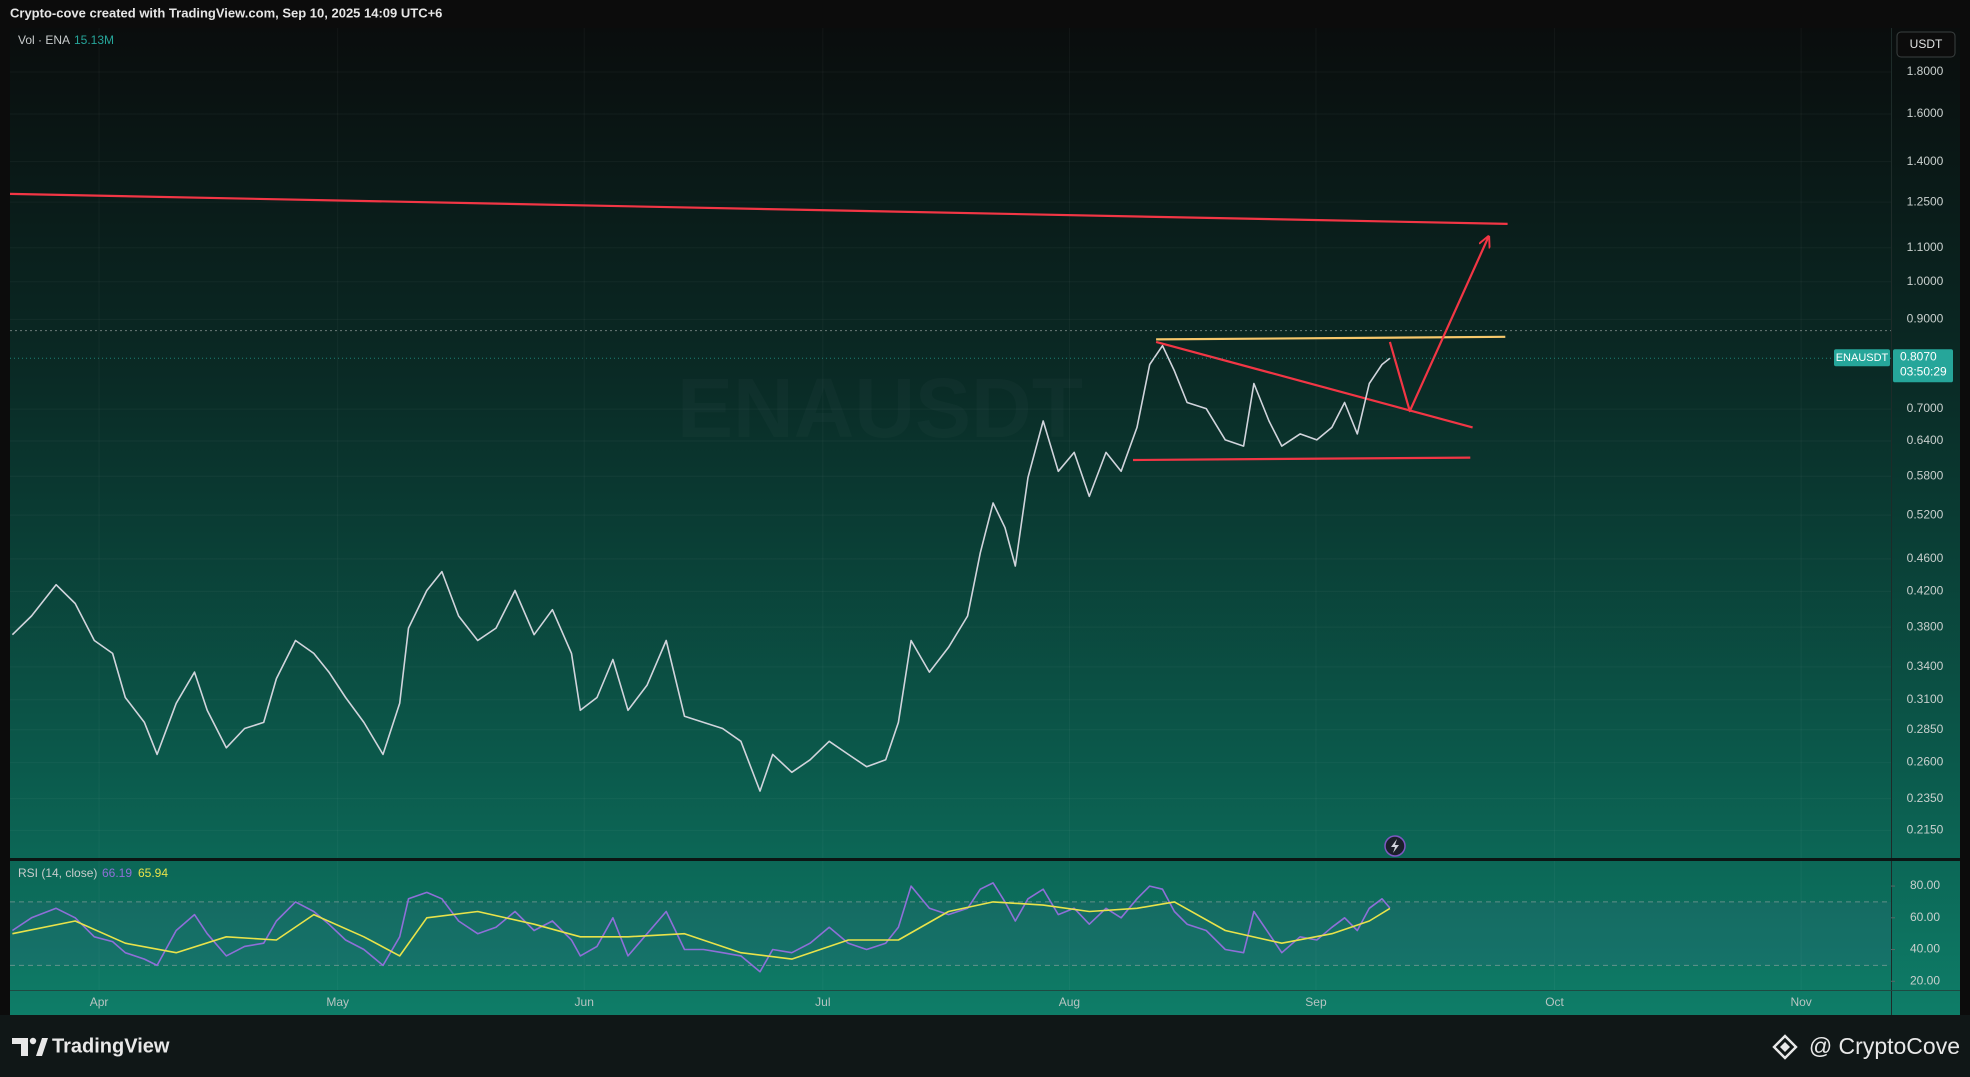 The height and width of the screenshot is (1077, 1970). Describe the element at coordinates (985, 990) in the screenshot. I see `time-axis-border` at that location.